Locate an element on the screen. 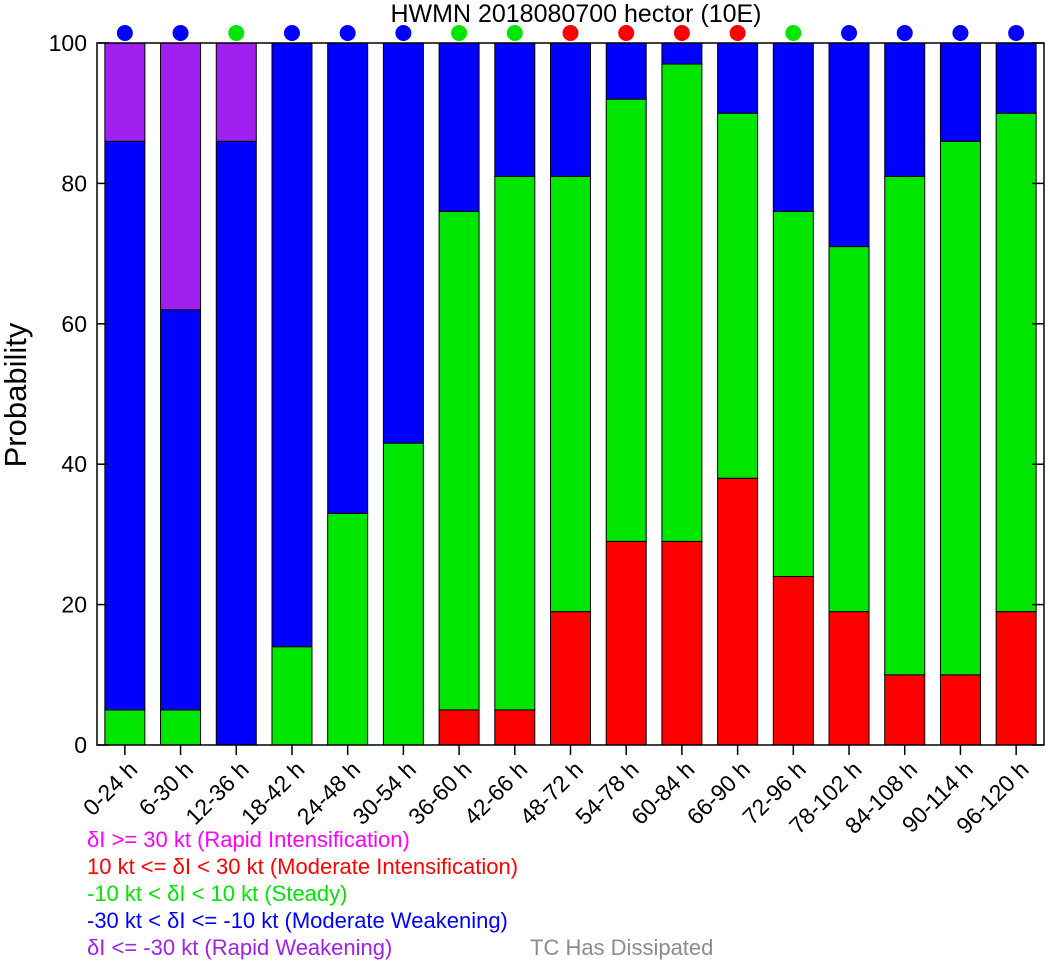 The height and width of the screenshot is (968, 1057). bar-segment-steady-96-120h is located at coordinates (1016, 362).